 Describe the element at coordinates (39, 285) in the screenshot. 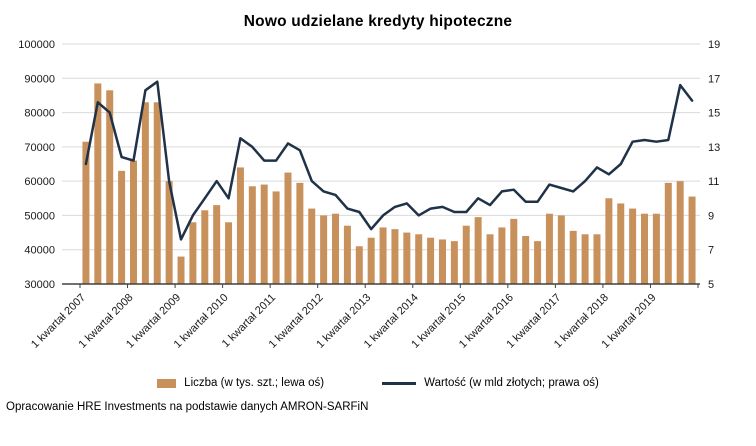

I see `left-axis-tick-label: 30000` at that location.